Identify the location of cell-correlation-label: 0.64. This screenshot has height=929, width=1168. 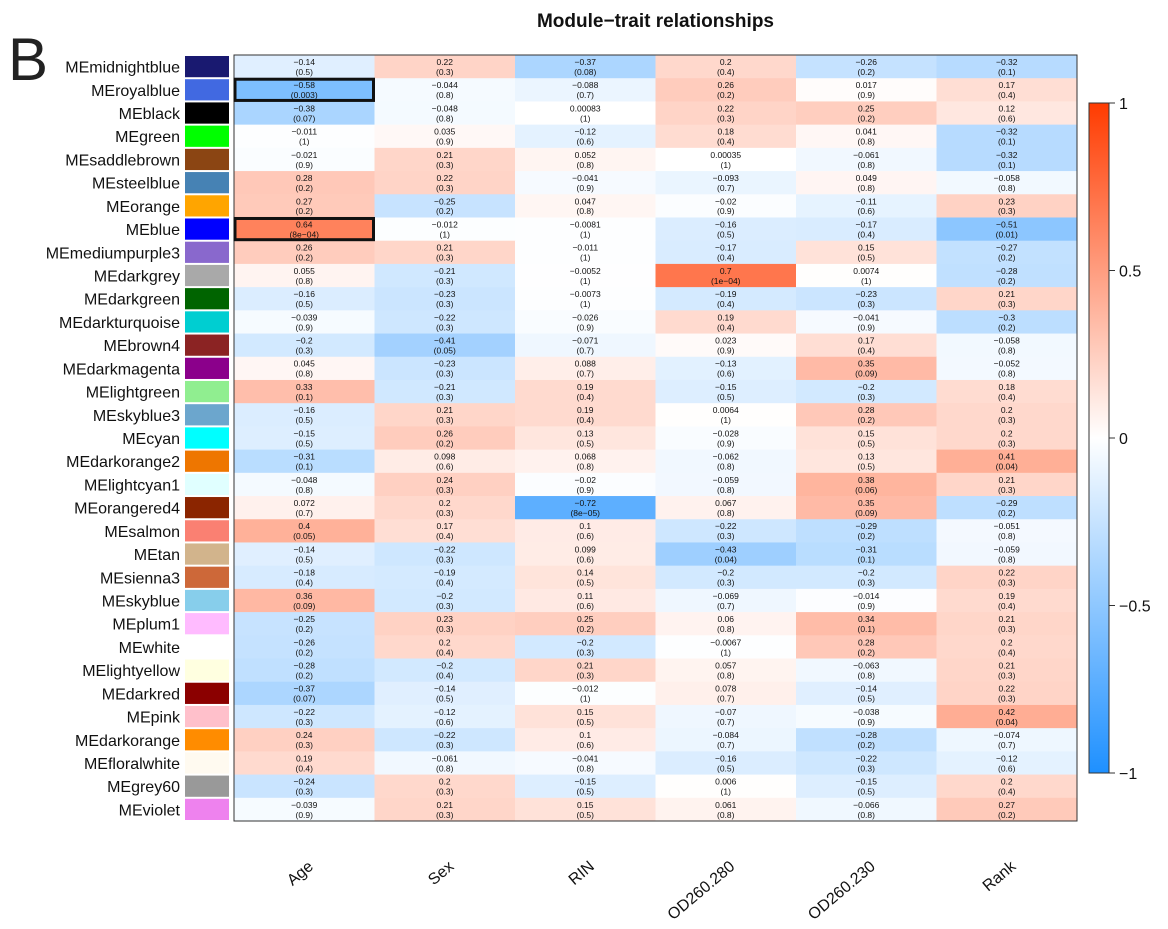
(304, 224).